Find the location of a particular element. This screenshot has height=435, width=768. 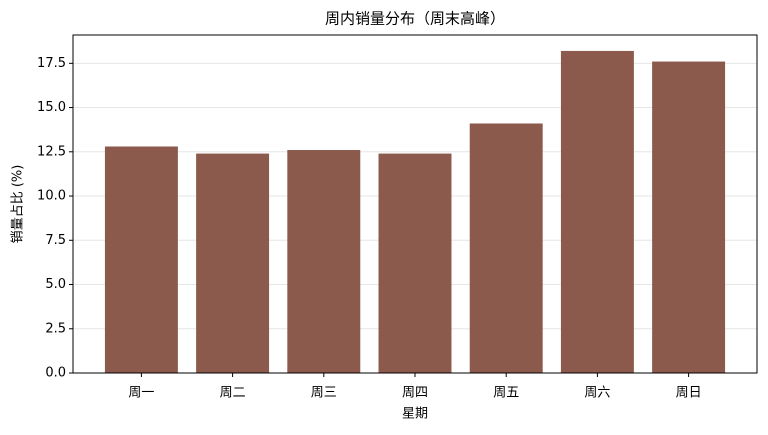

y-tick-label: 12.5 is located at coordinates (51, 151).